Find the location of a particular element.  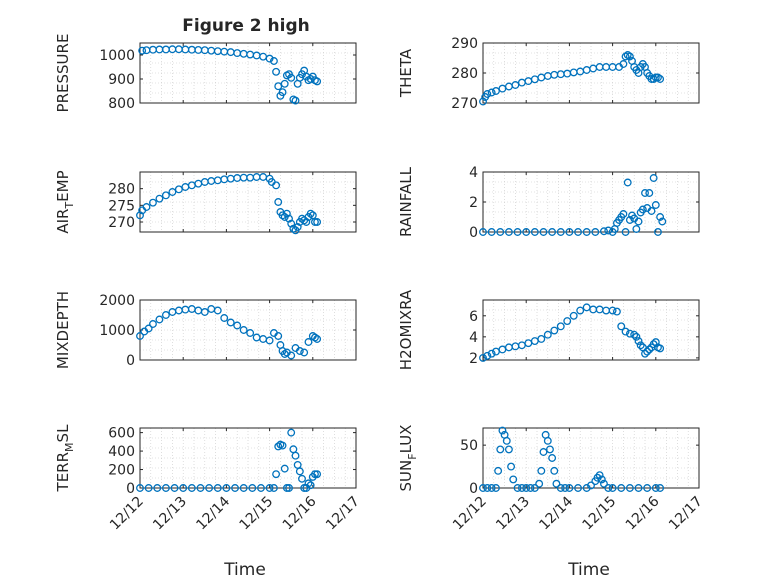

x-tick-label: 12/12 is located at coordinates (127, 514).